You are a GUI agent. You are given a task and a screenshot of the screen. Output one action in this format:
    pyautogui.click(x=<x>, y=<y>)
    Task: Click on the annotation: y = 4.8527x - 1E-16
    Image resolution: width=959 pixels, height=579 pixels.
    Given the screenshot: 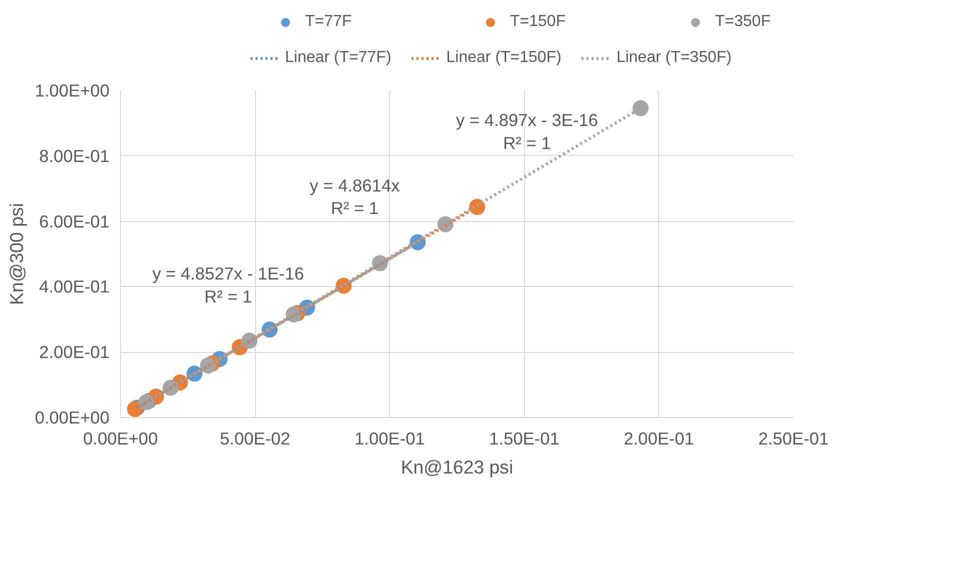 What is the action you would take?
    pyautogui.click(x=228, y=274)
    